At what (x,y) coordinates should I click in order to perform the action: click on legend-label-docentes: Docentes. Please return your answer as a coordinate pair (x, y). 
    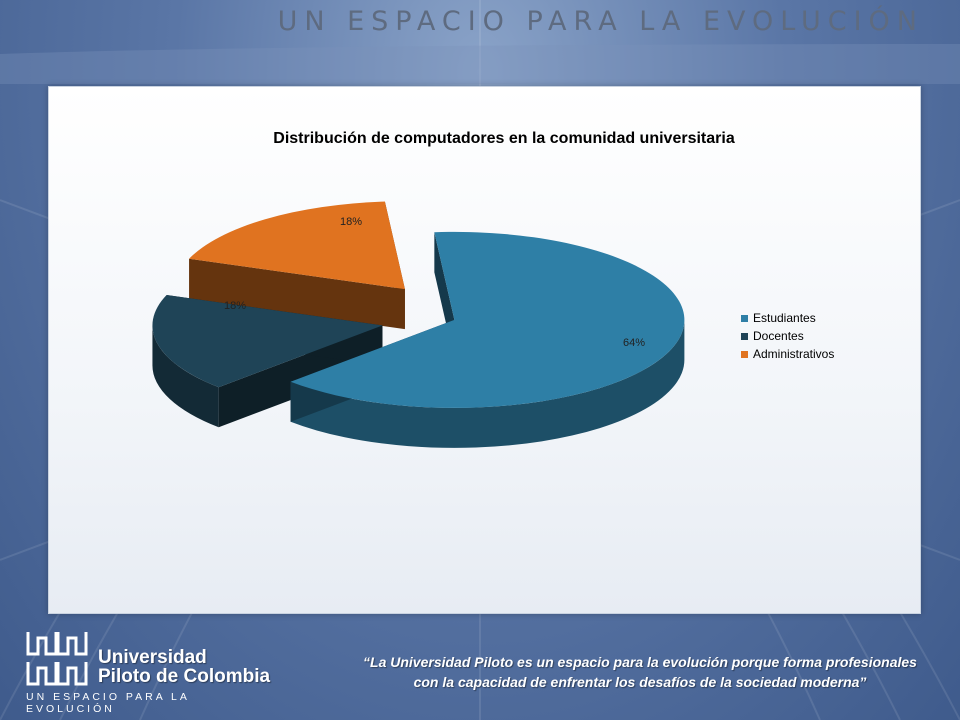
    Looking at the image, I should click on (778, 336).